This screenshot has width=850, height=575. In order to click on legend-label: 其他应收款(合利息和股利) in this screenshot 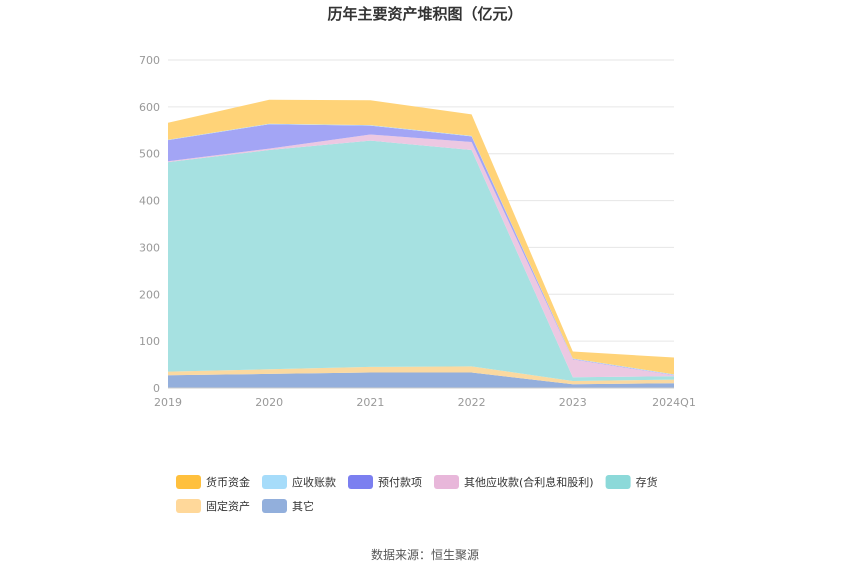, I will do `click(529, 482)`.